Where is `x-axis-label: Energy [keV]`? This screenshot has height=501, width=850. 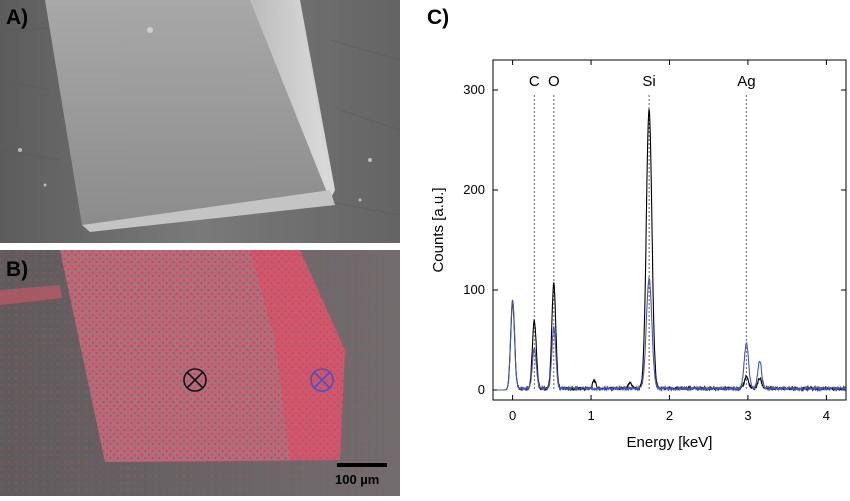
x-axis-label: Energy [keV] is located at coordinates (670, 442).